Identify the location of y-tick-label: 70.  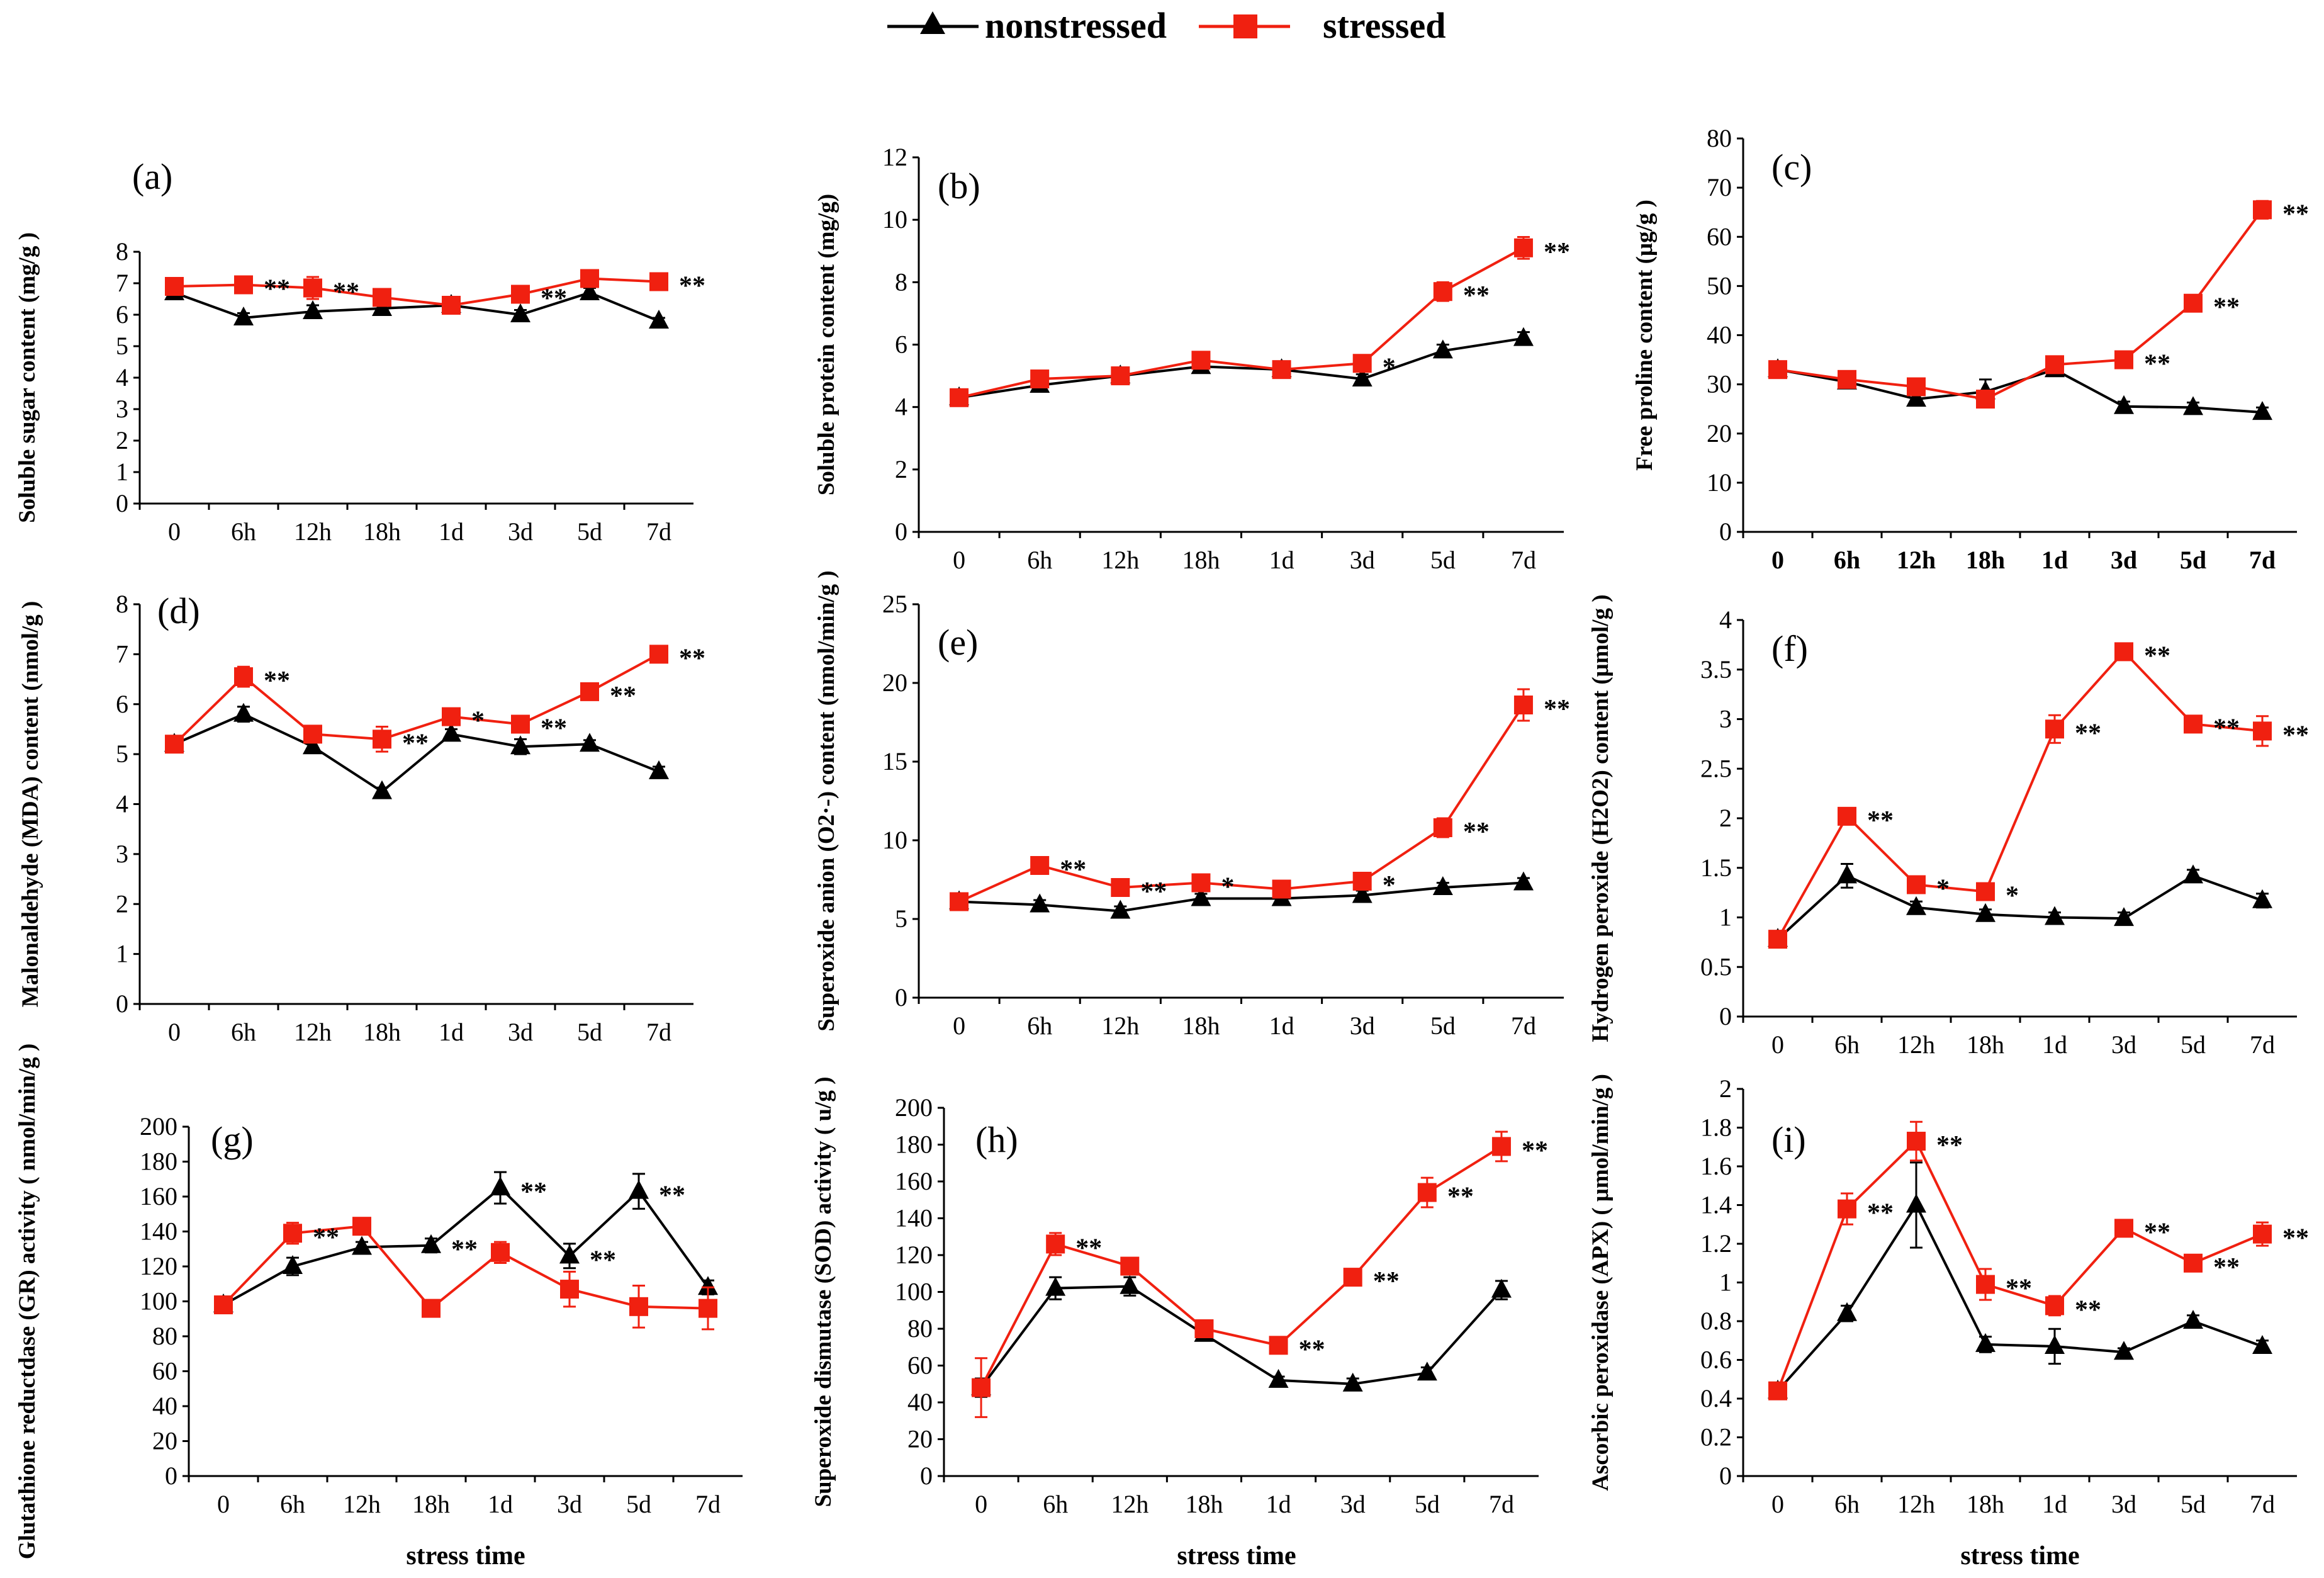
(1720, 187).